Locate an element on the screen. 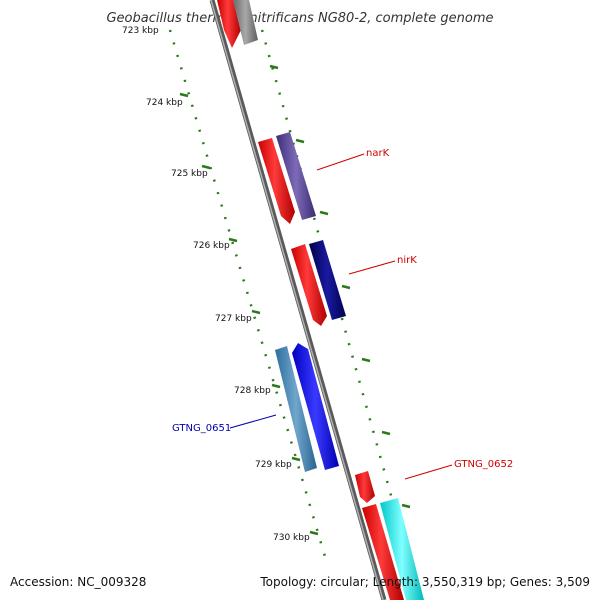  tick-label-724: 724 kbp is located at coordinates (164, 103).